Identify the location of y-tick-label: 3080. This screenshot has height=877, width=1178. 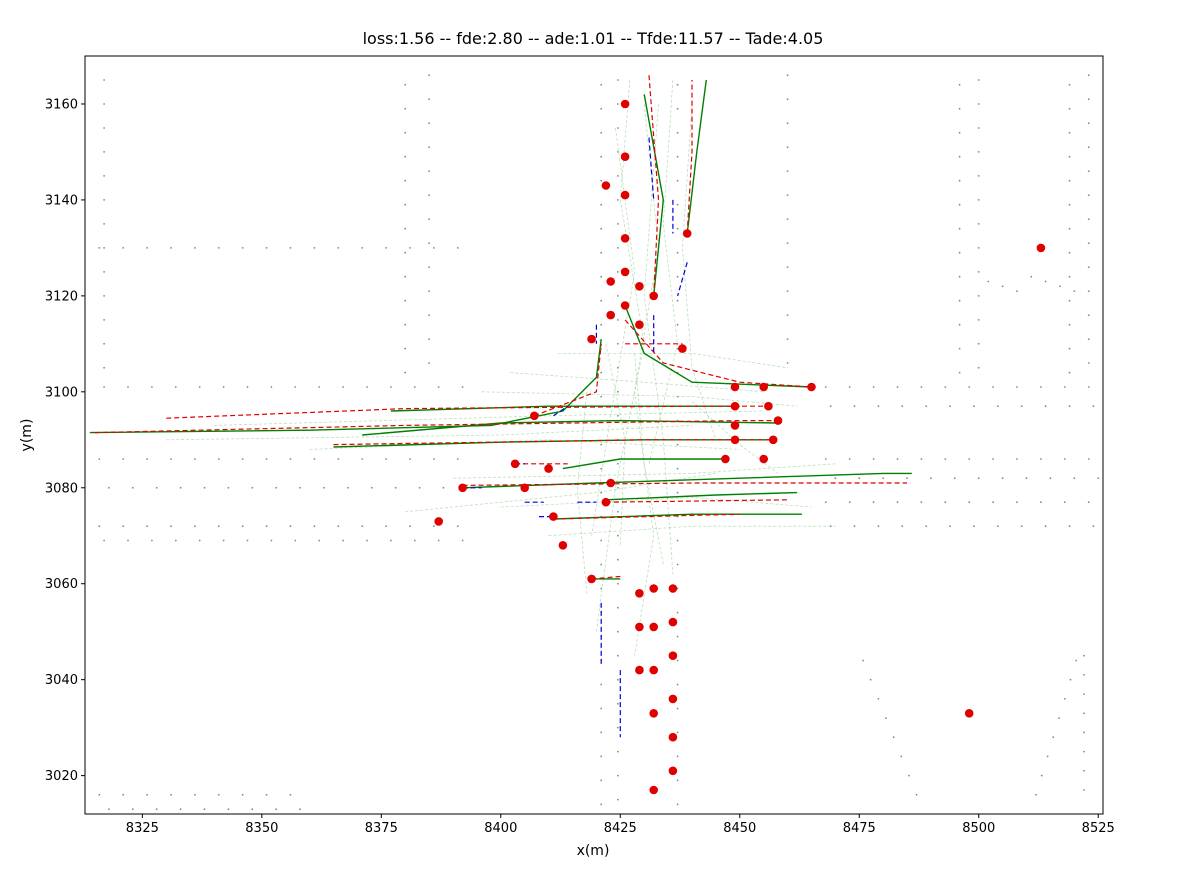
(61, 488).